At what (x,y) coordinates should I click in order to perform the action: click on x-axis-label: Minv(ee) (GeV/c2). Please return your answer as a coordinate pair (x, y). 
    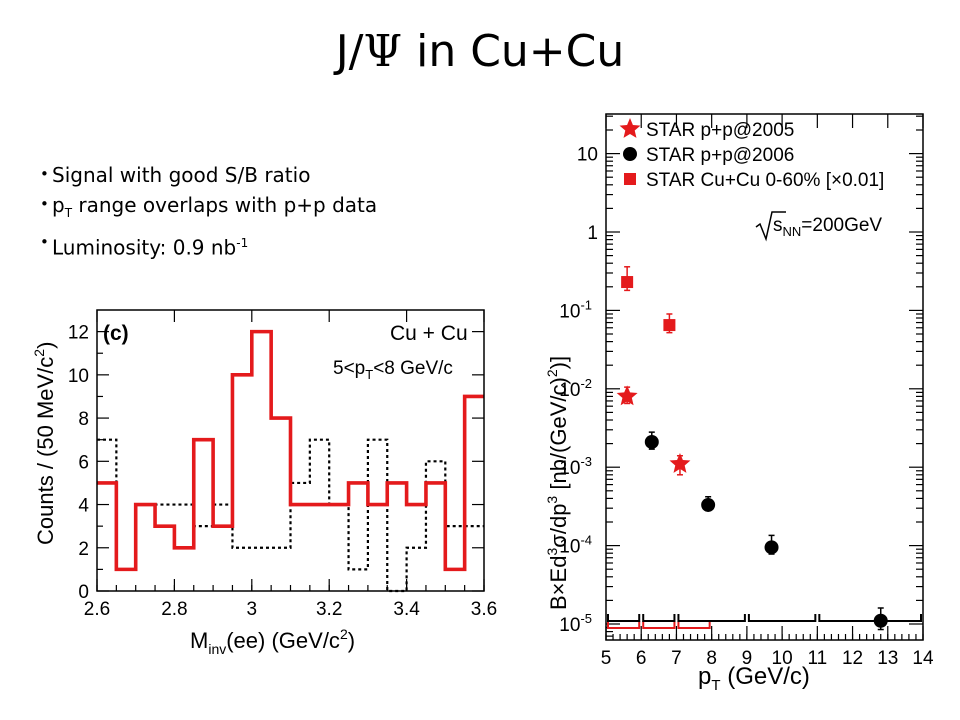
    Looking at the image, I should click on (272, 641).